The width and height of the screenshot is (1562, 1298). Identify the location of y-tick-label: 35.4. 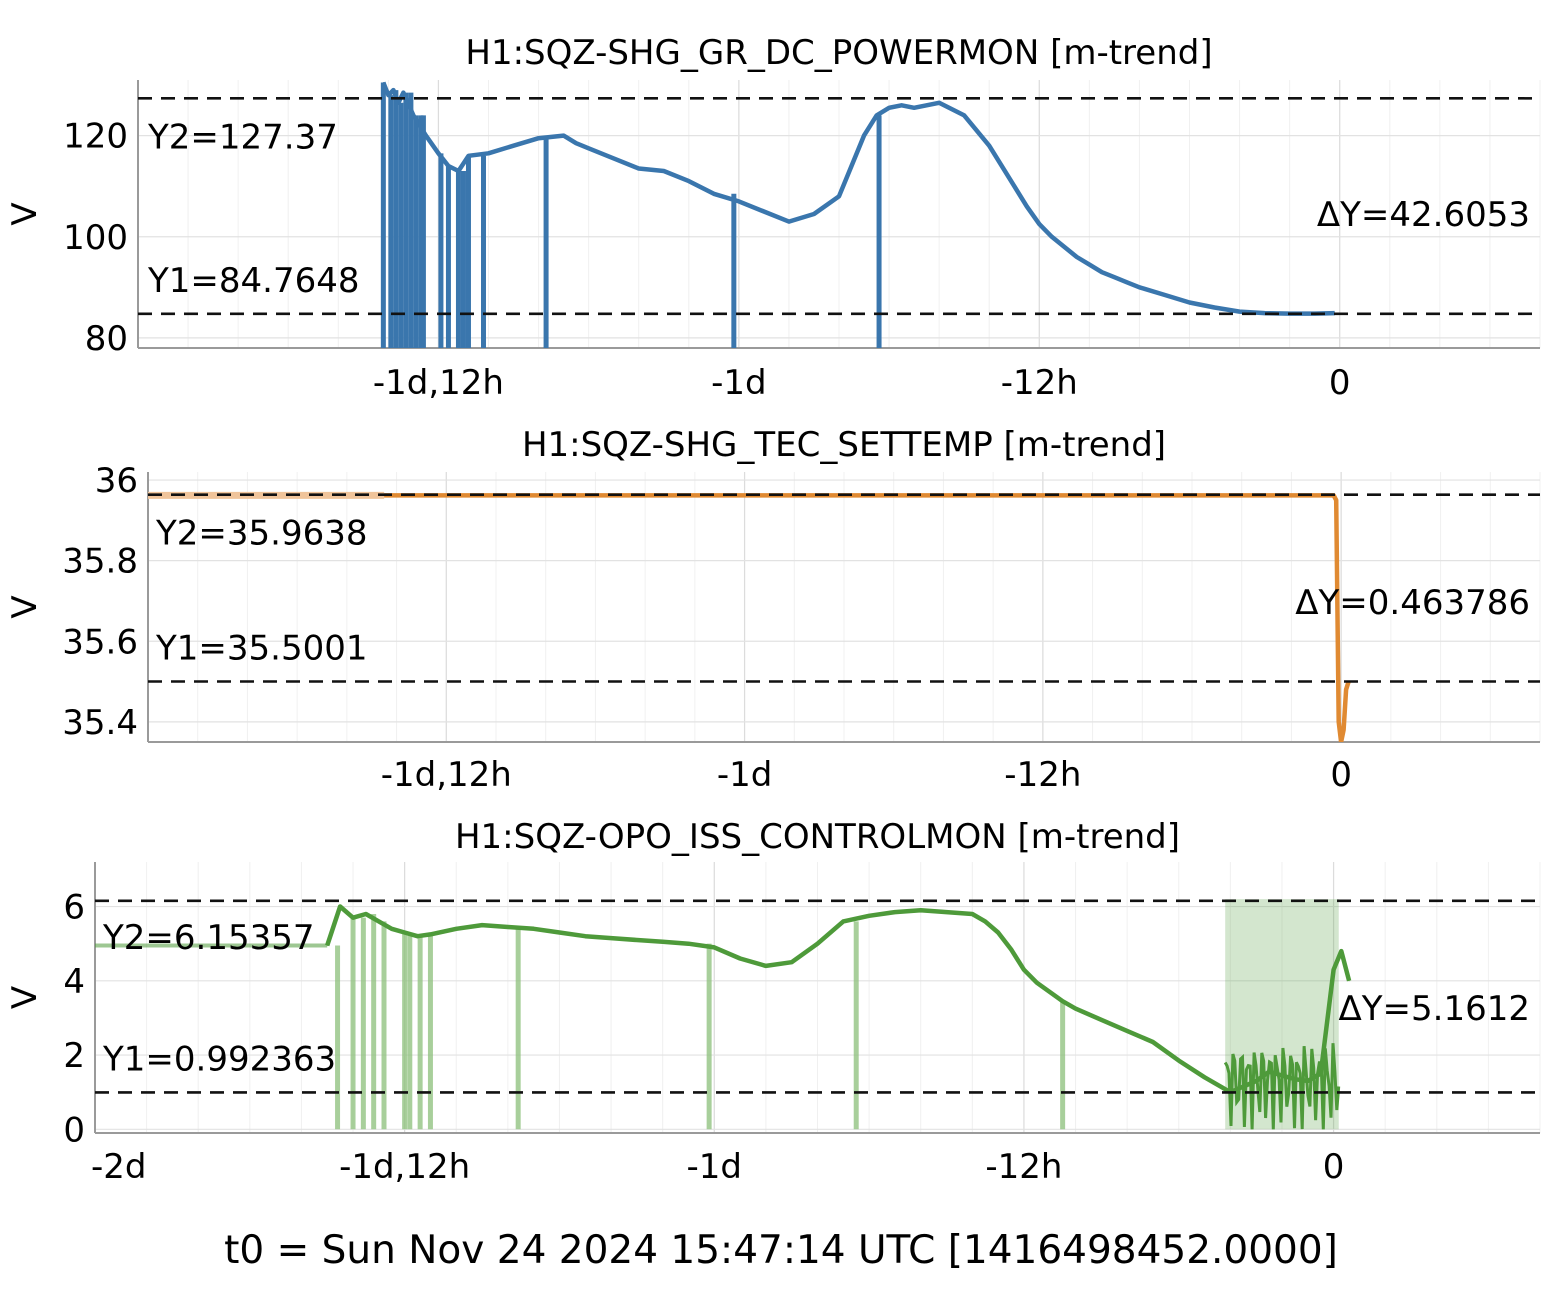
(100, 723).